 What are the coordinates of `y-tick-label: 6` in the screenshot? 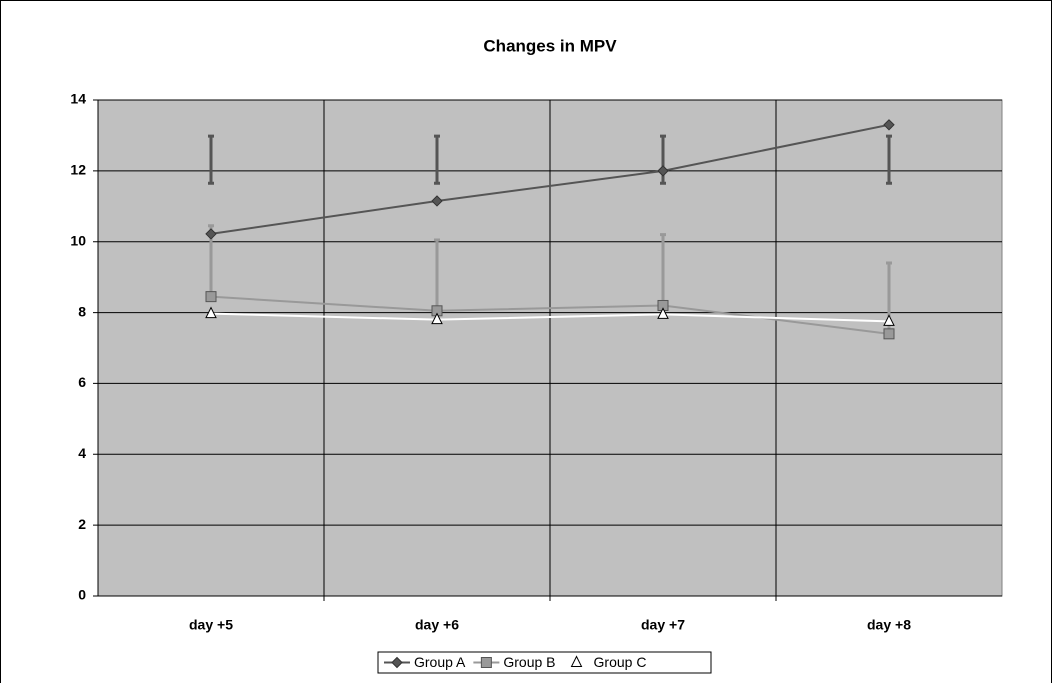 It's located at (82, 382).